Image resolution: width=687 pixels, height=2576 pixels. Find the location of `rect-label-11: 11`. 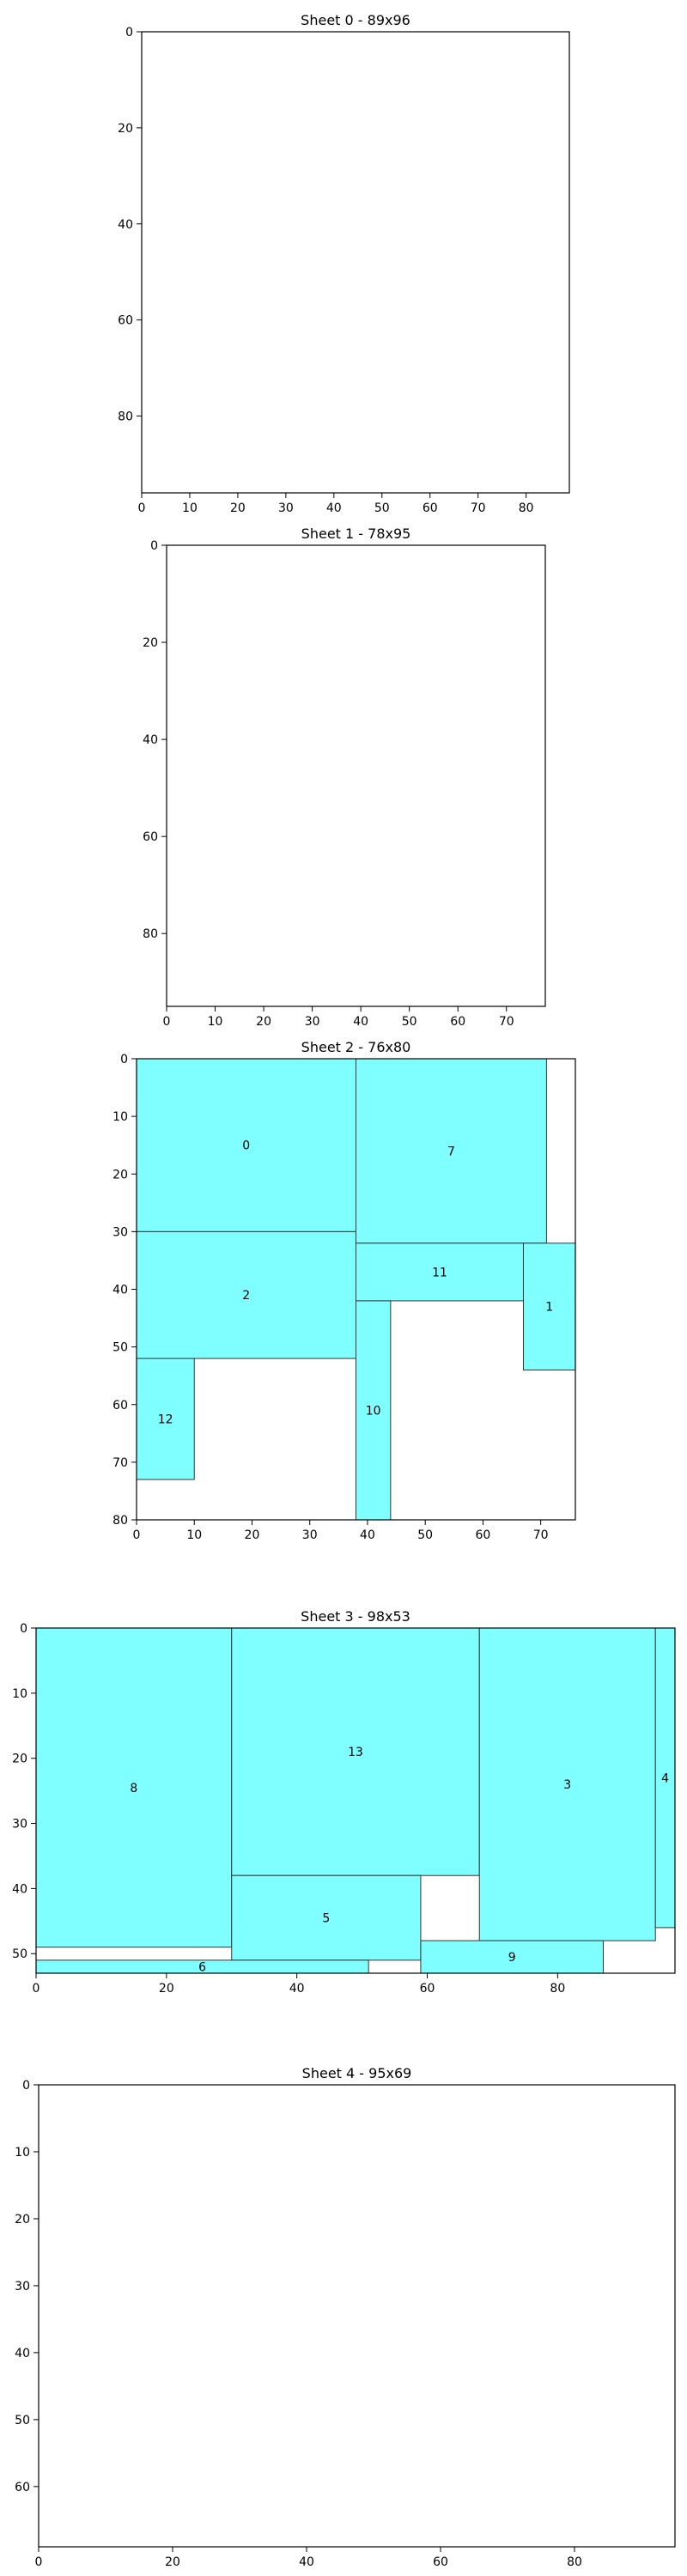

rect-label-11: 11 is located at coordinates (439, 1272).